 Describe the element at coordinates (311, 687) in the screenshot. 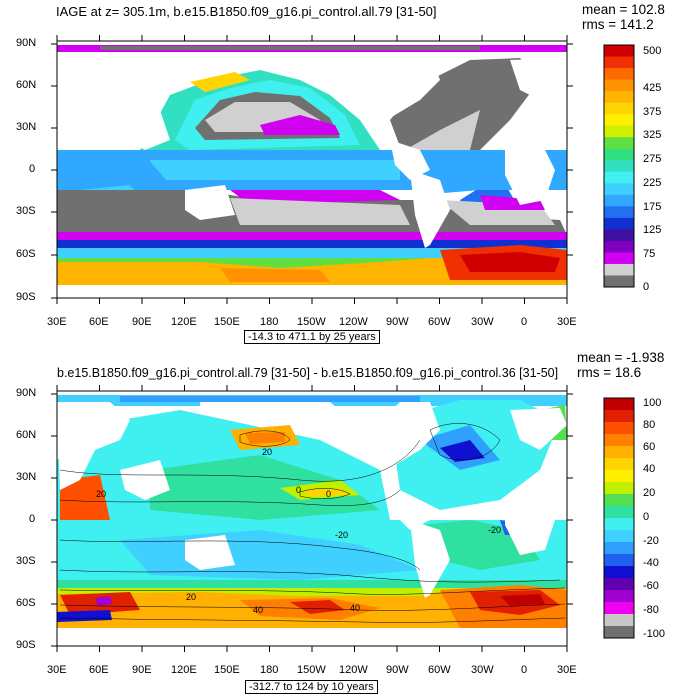

I see `bottom-range-label: -312.7 to 124 by 10 years` at that location.